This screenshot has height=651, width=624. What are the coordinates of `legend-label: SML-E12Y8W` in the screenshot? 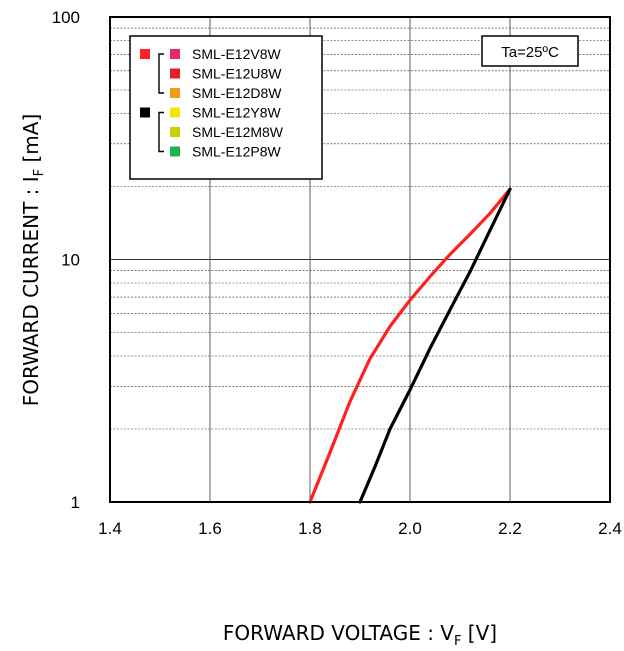 It's located at (236, 113).